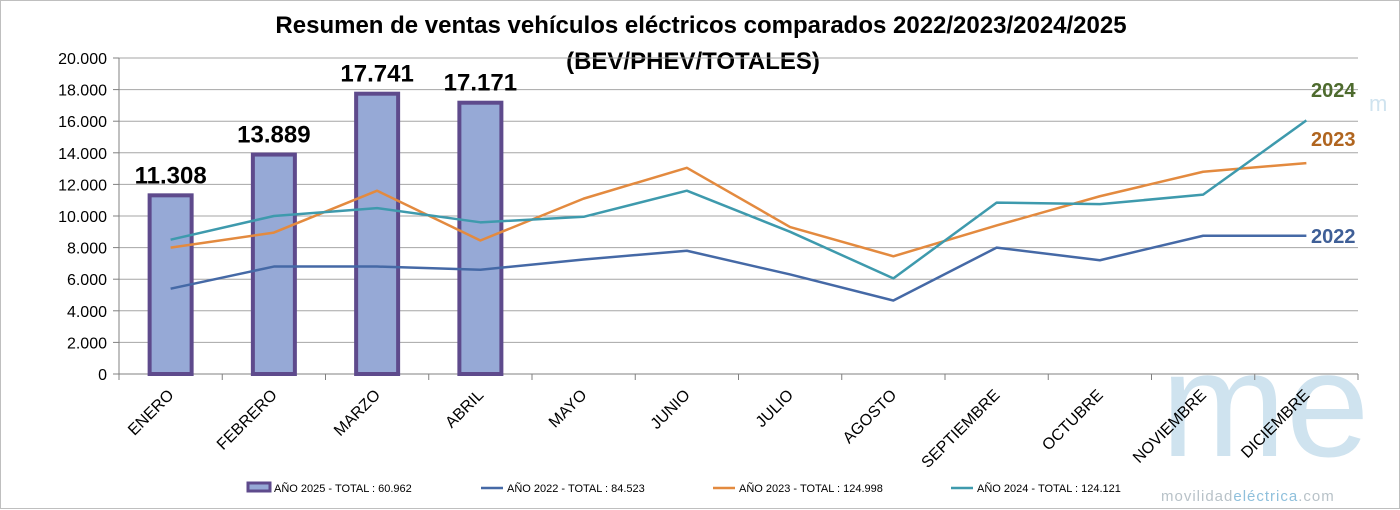 Image resolution: width=1400 pixels, height=510 pixels. Describe the element at coordinates (961, 429) in the screenshot. I see `x-tick-label: SEPTIEMBRE` at that location.